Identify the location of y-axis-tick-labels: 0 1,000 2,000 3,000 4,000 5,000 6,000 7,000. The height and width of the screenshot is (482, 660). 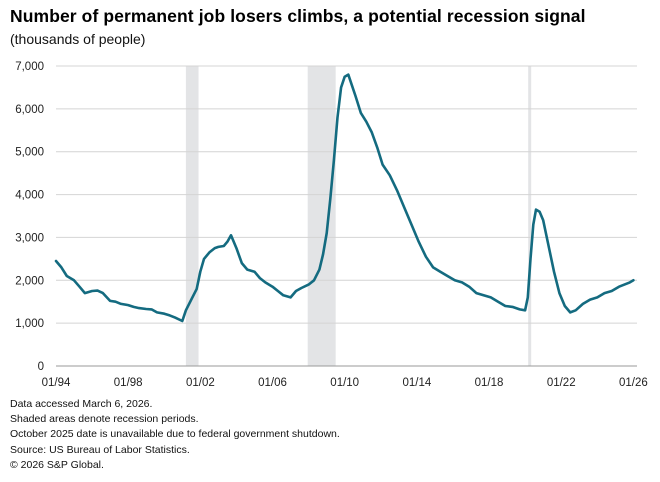
(29, 217).